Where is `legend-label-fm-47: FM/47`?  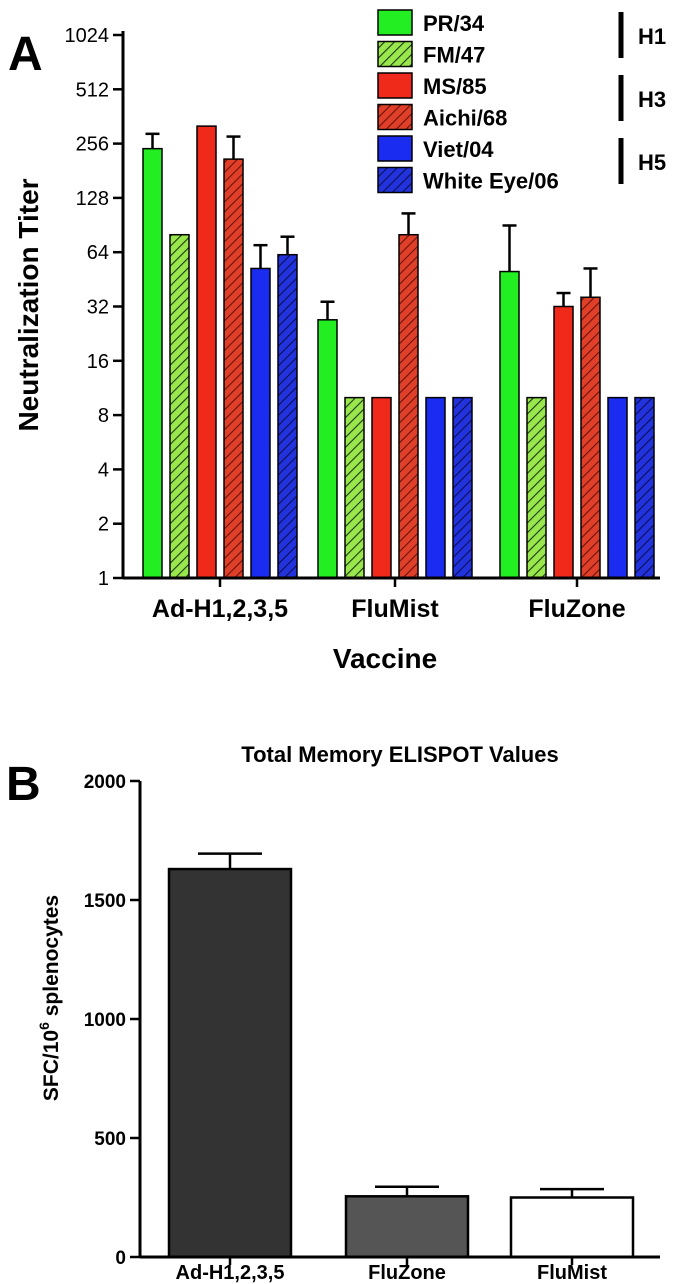 legend-label-fm-47: FM/47 is located at coordinates (454, 55).